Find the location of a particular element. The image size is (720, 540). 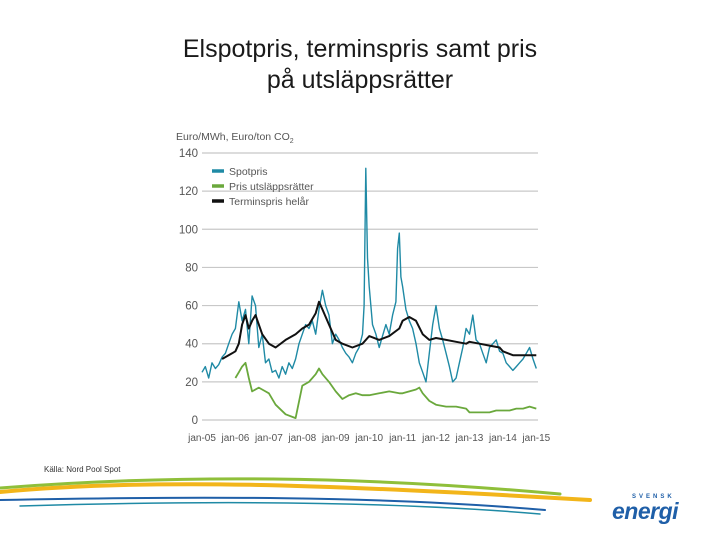

x-tick-label: jan-07 is located at coordinates (268, 438).